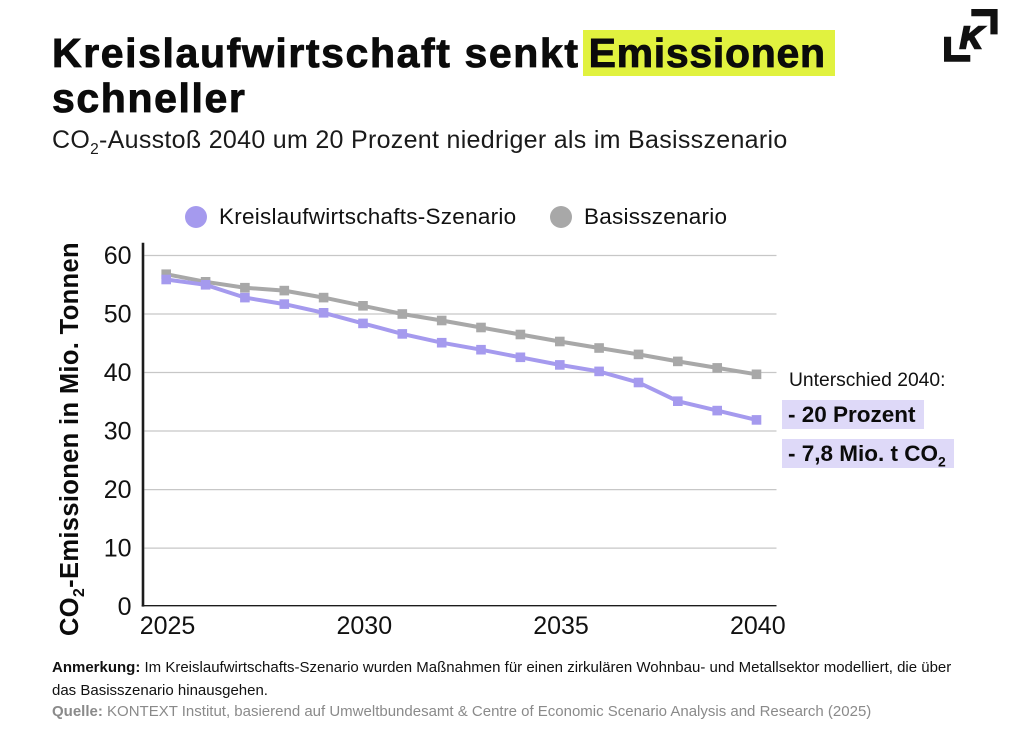 The image size is (1024, 730). Describe the element at coordinates (561, 626) in the screenshot. I see `svg-text: 2035` at that location.